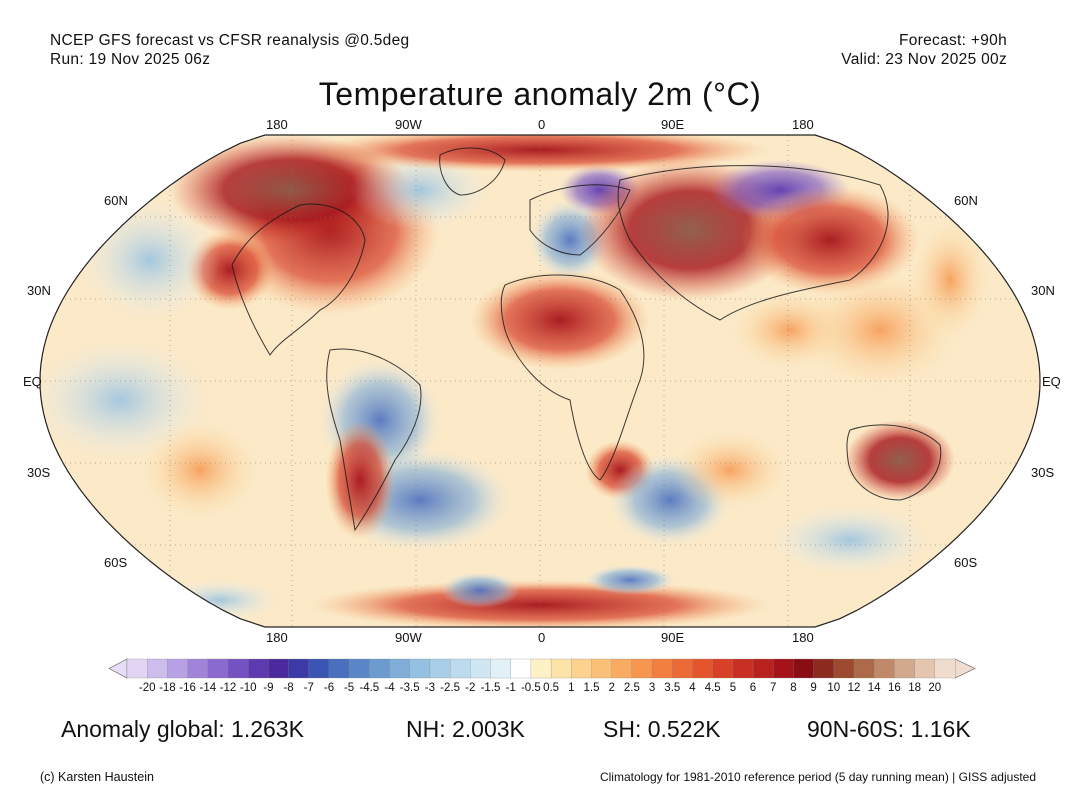 Image resolution: width=1080 pixels, height=807 pixels. Describe the element at coordinates (571, 688) in the screenshot. I see `colorbar-tick-label: 1` at that location.